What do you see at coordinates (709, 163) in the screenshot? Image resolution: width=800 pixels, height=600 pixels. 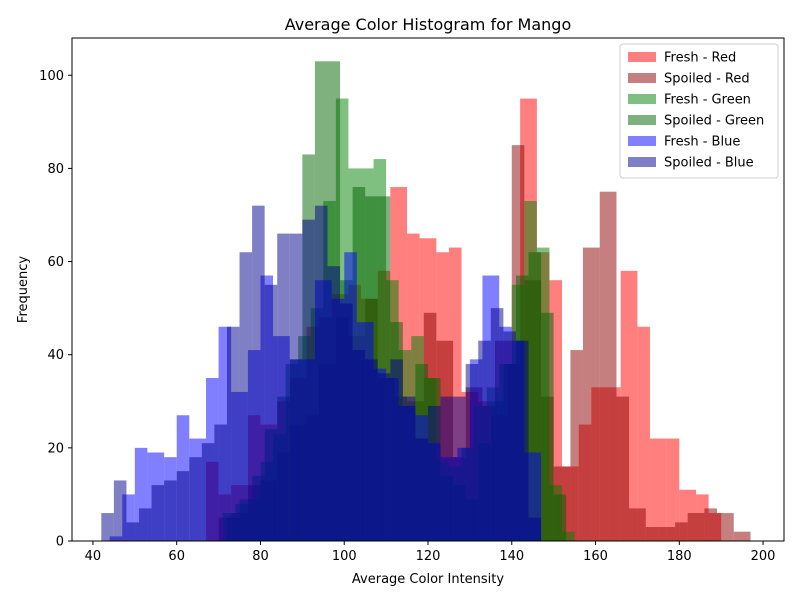 I see `legend-label: Spoiled - Blue` at bounding box center [709, 163].